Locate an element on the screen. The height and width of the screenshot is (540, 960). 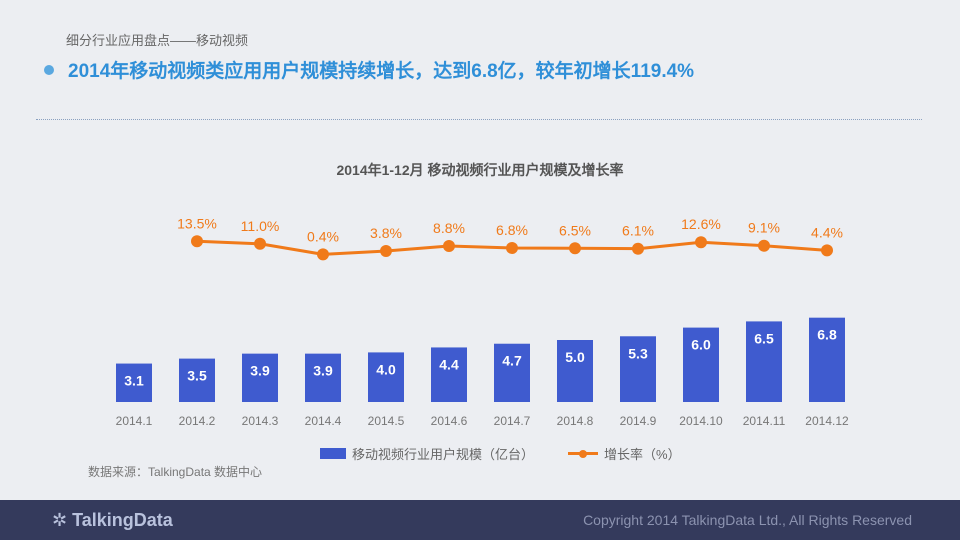
x-tick-label: 2014.1 is located at coordinates (134, 421).